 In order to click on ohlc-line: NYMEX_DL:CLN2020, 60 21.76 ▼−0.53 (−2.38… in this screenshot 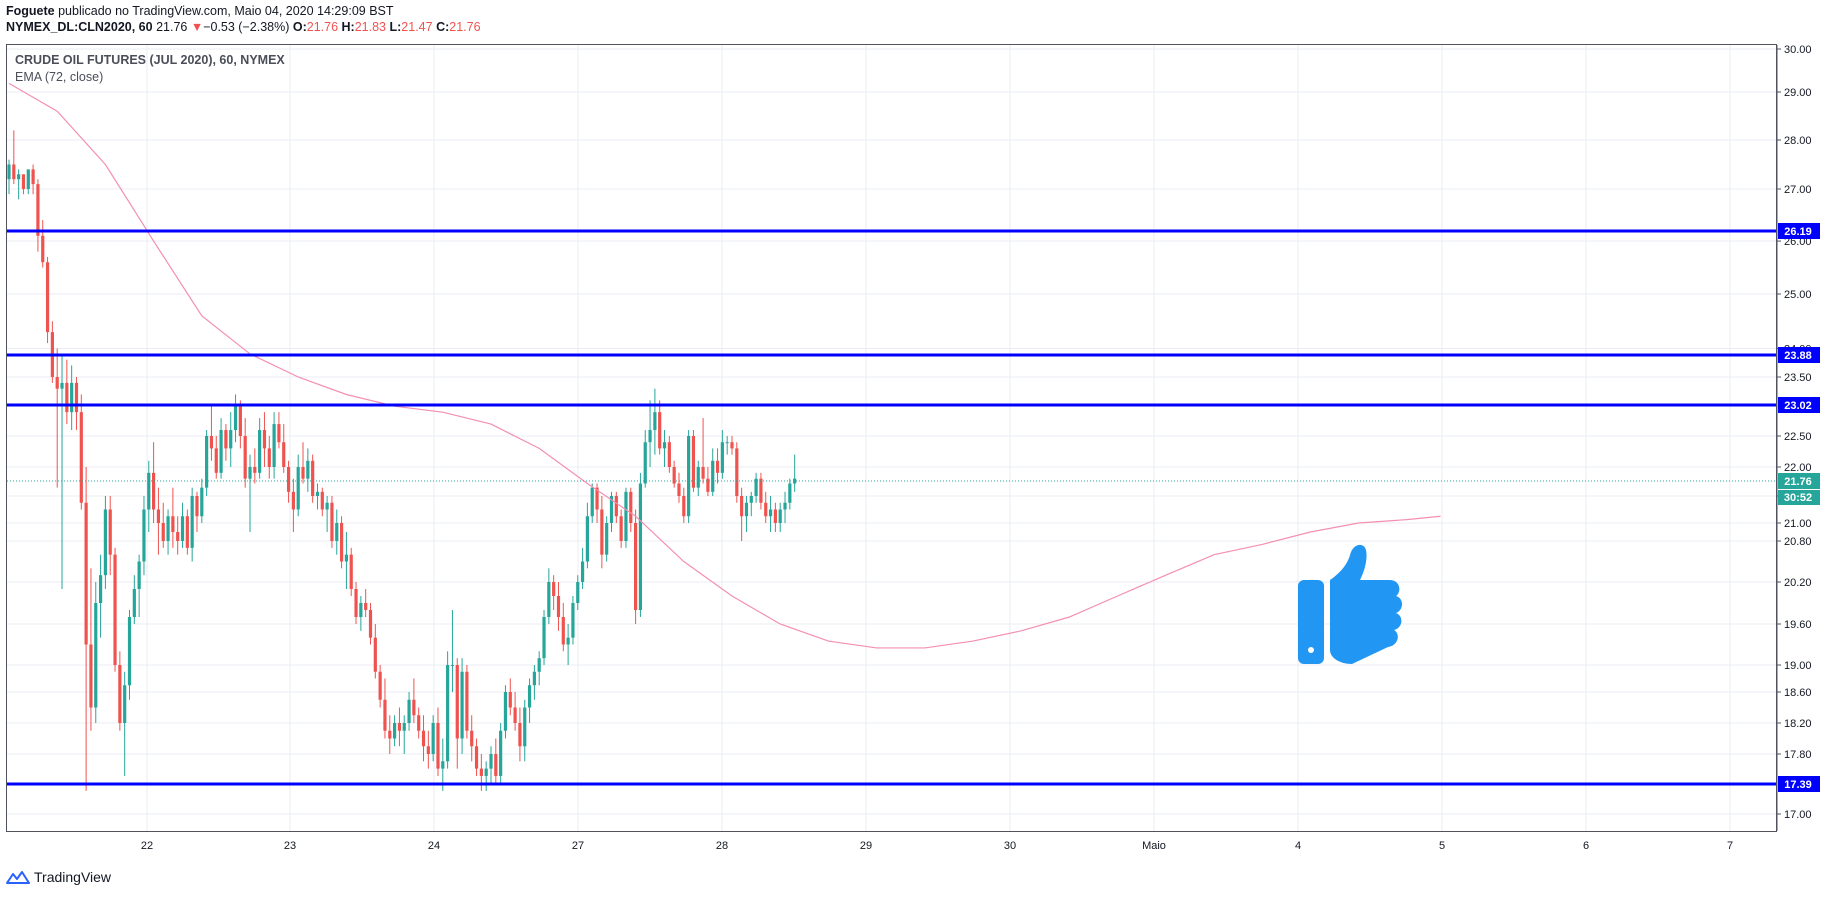, I will do `click(243, 27)`.